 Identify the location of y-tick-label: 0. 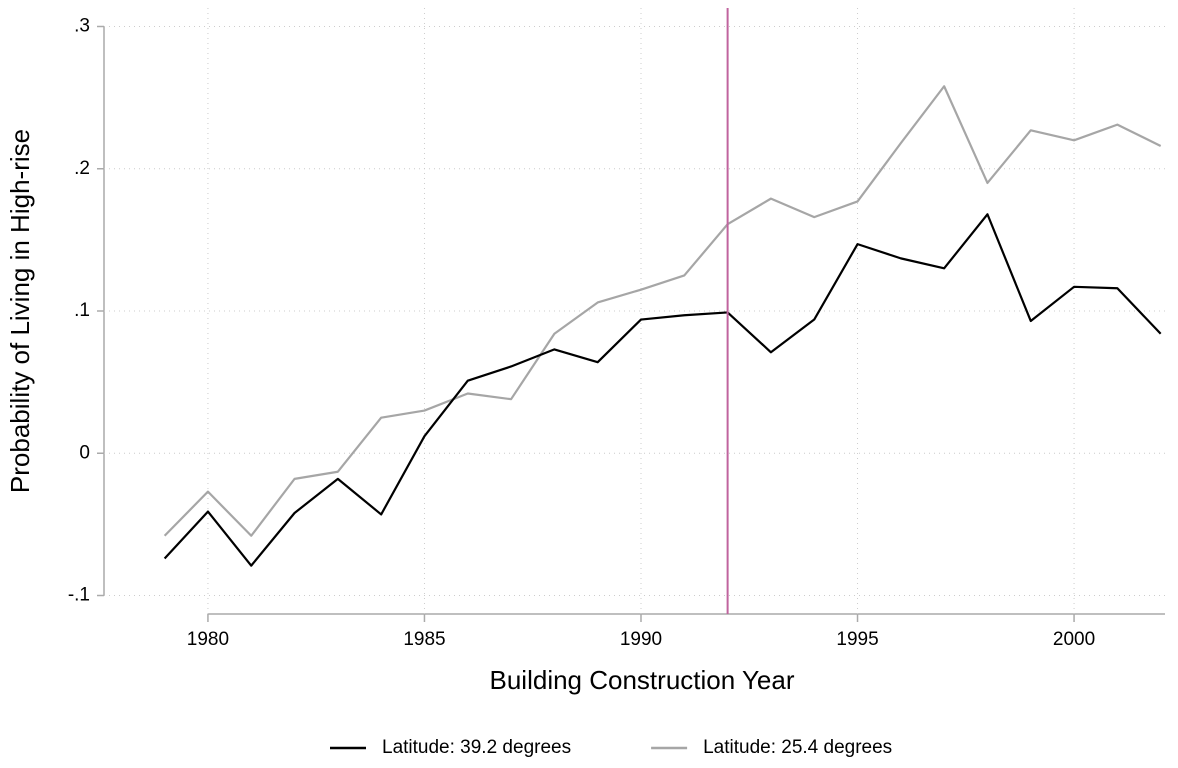
(84, 452).